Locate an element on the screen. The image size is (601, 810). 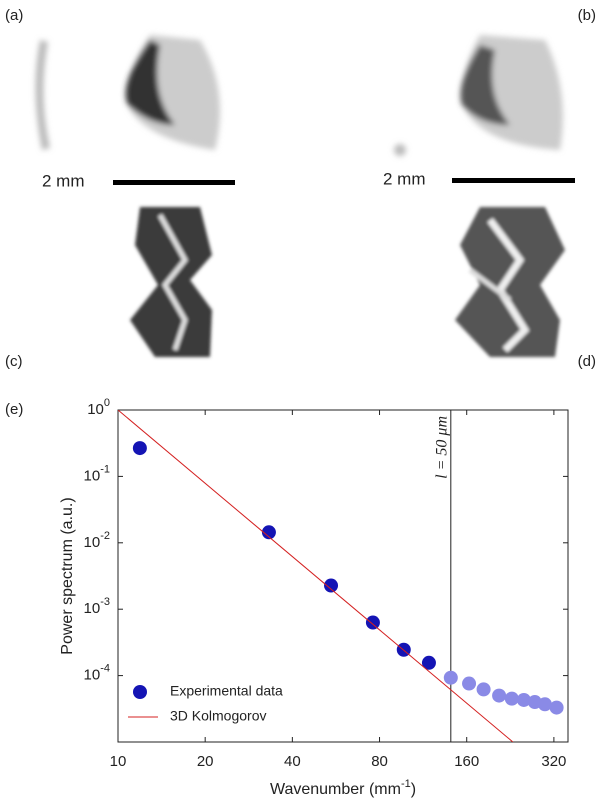
legend-label: Experimental data is located at coordinates (226, 691).